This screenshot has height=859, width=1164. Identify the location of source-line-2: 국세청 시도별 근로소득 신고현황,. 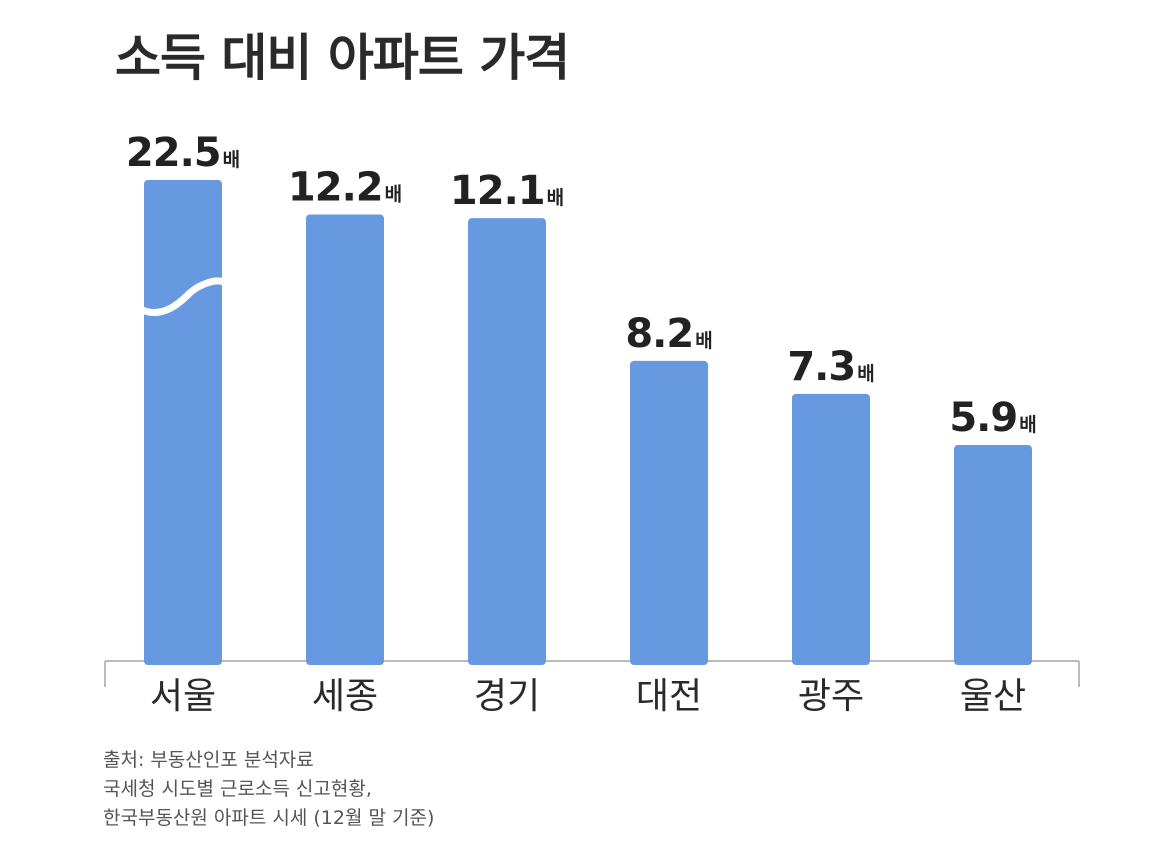
(237, 789).